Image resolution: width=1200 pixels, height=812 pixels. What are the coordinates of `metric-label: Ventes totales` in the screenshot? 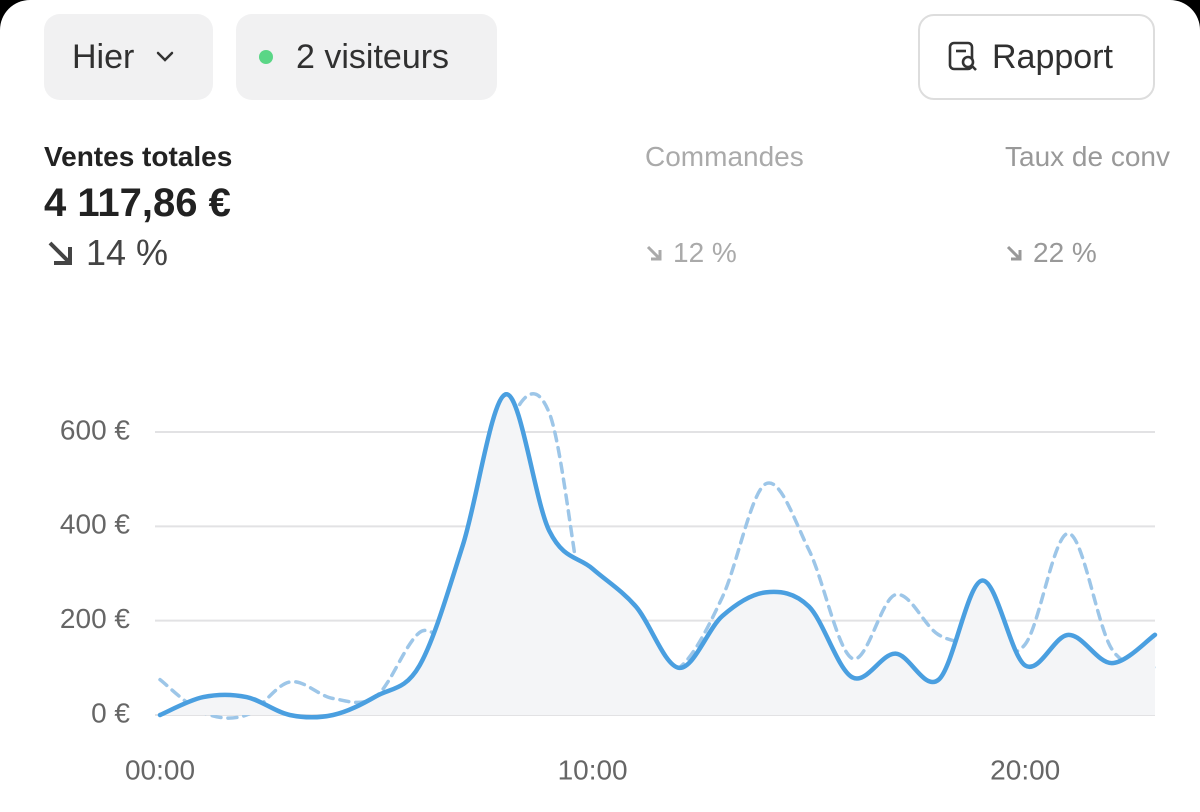 It's located at (138, 156).